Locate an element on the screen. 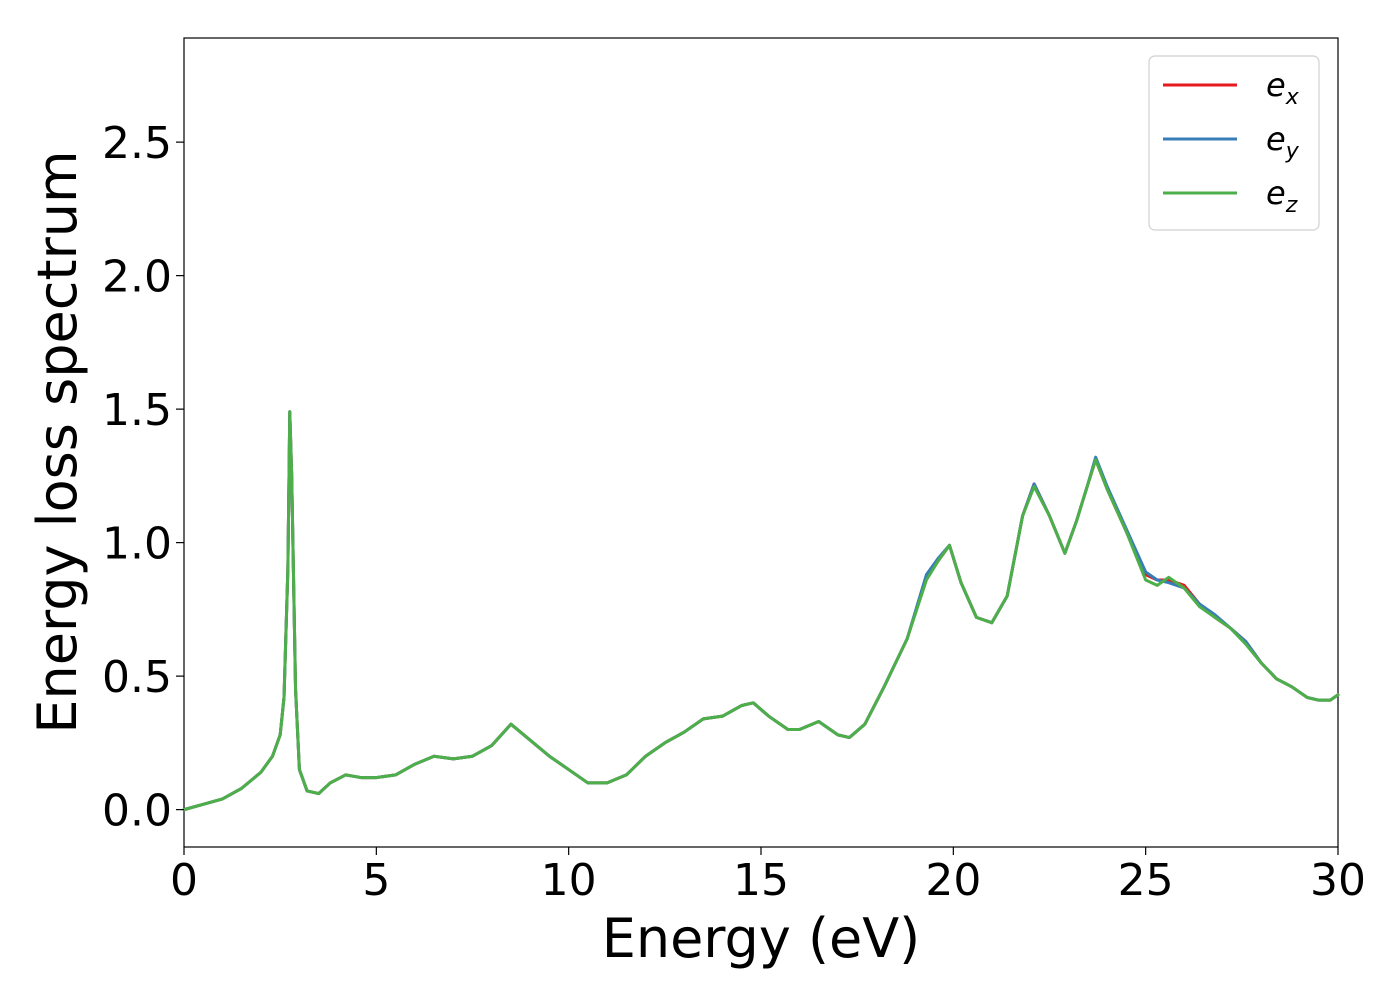 The height and width of the screenshot is (1000, 1400). legend-label-y: ey is located at coordinates (1283, 142).